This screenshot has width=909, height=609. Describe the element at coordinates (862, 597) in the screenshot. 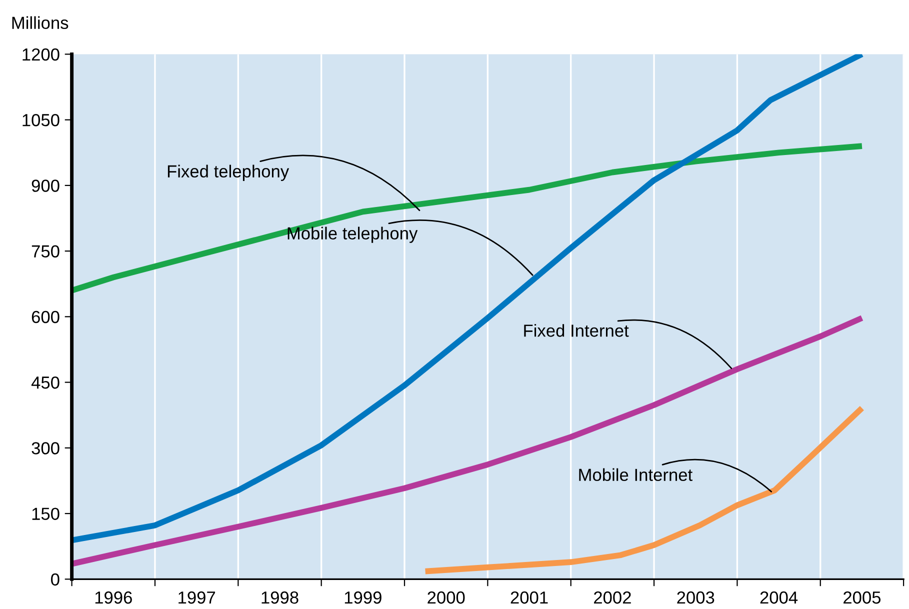

I see `x-tick-label: 2005` at that location.